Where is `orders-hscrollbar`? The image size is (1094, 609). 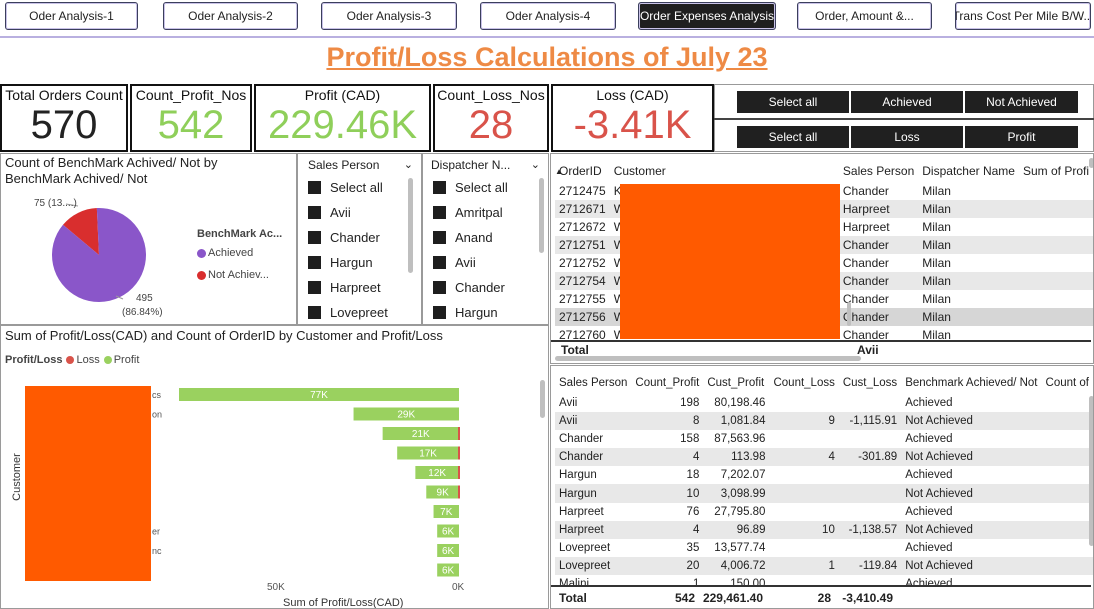 orders-hscrollbar is located at coordinates (708, 358).